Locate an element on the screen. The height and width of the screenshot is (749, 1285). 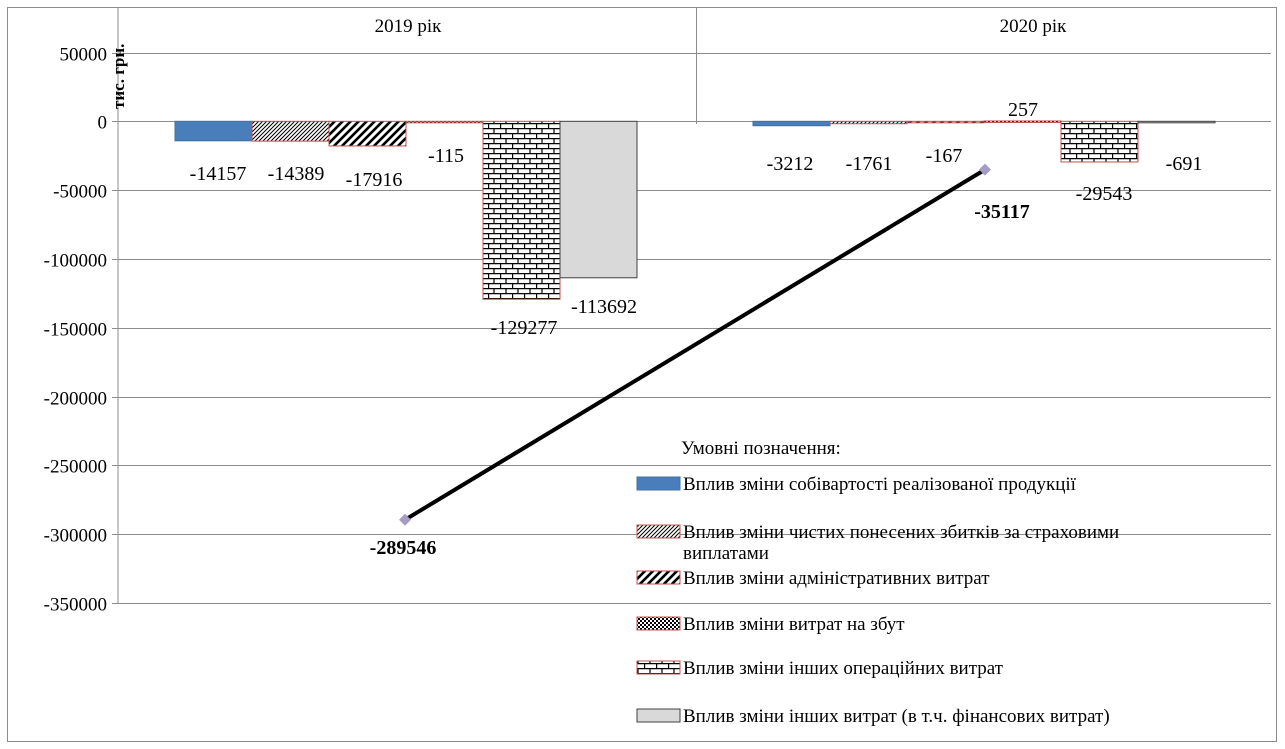
legend-label: Вплив зміни витрат на збут is located at coordinates (794, 624).